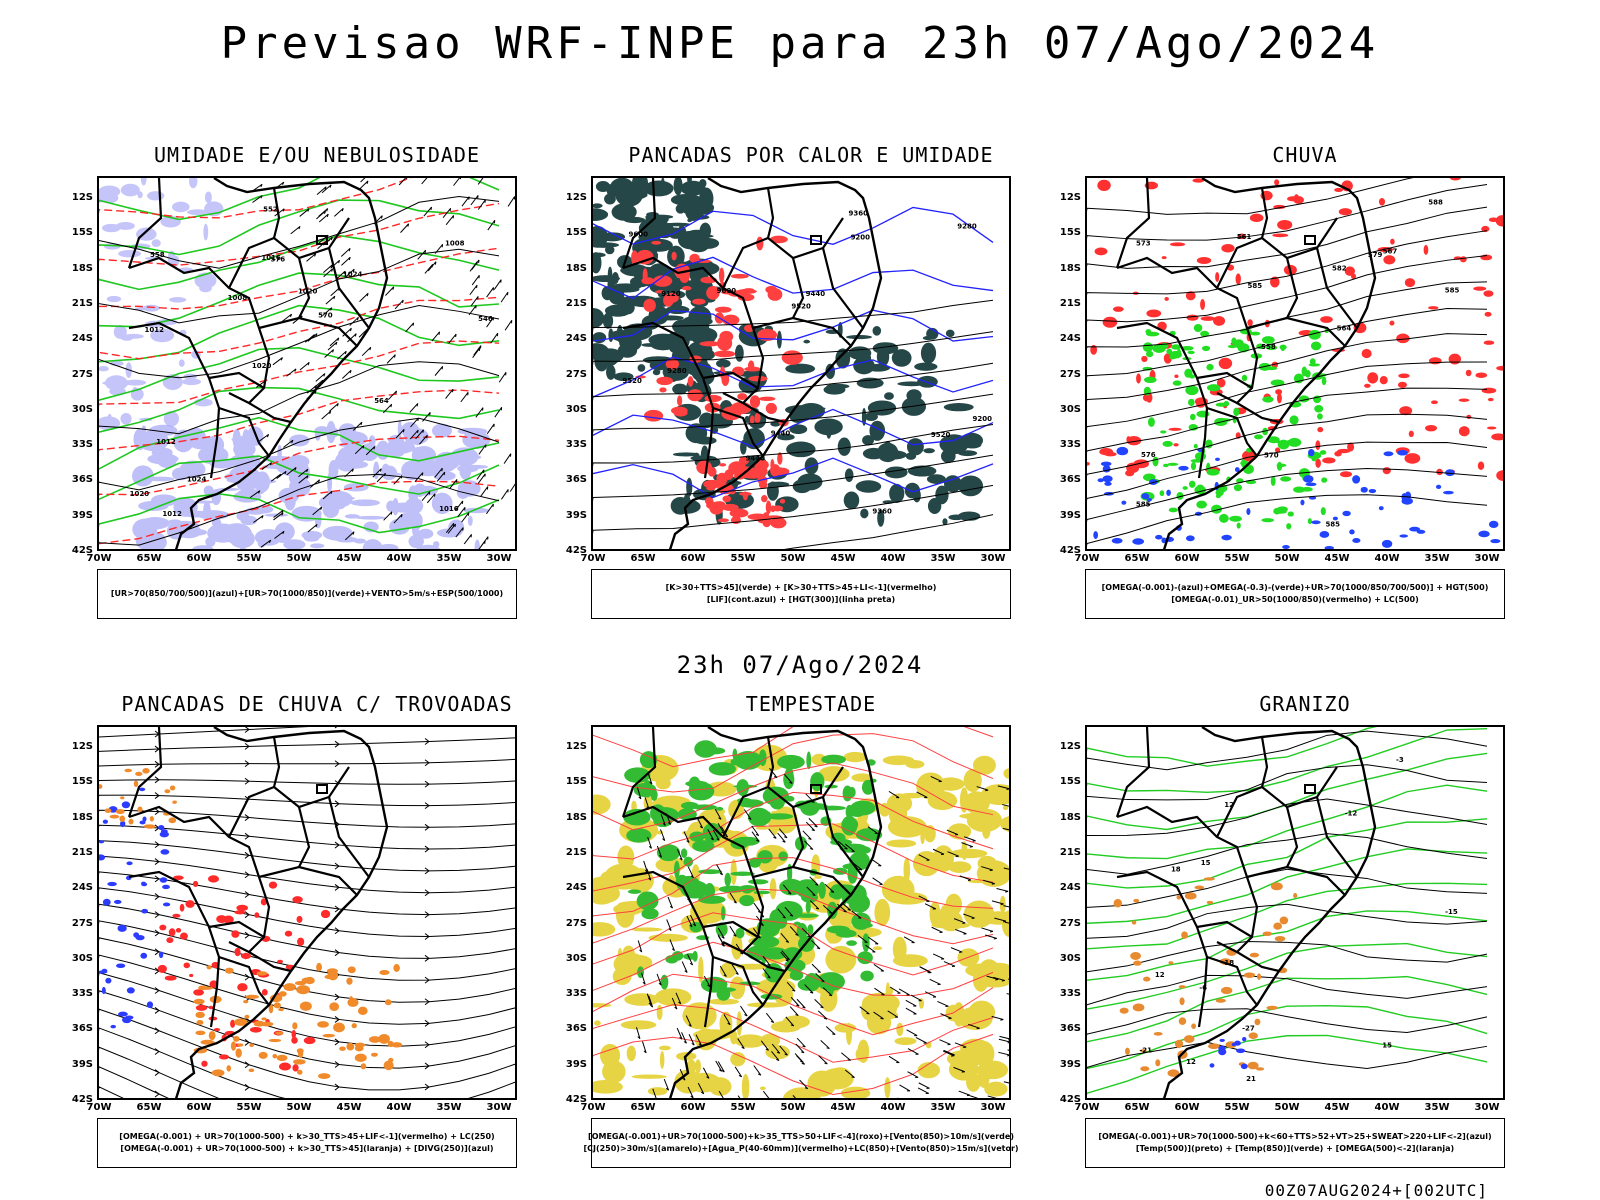 Image resolution: width=1600 pixels, height=1200 pixels. Describe the element at coordinates (1255, 286) in the screenshot. I see `svg-text: 585` at that location.